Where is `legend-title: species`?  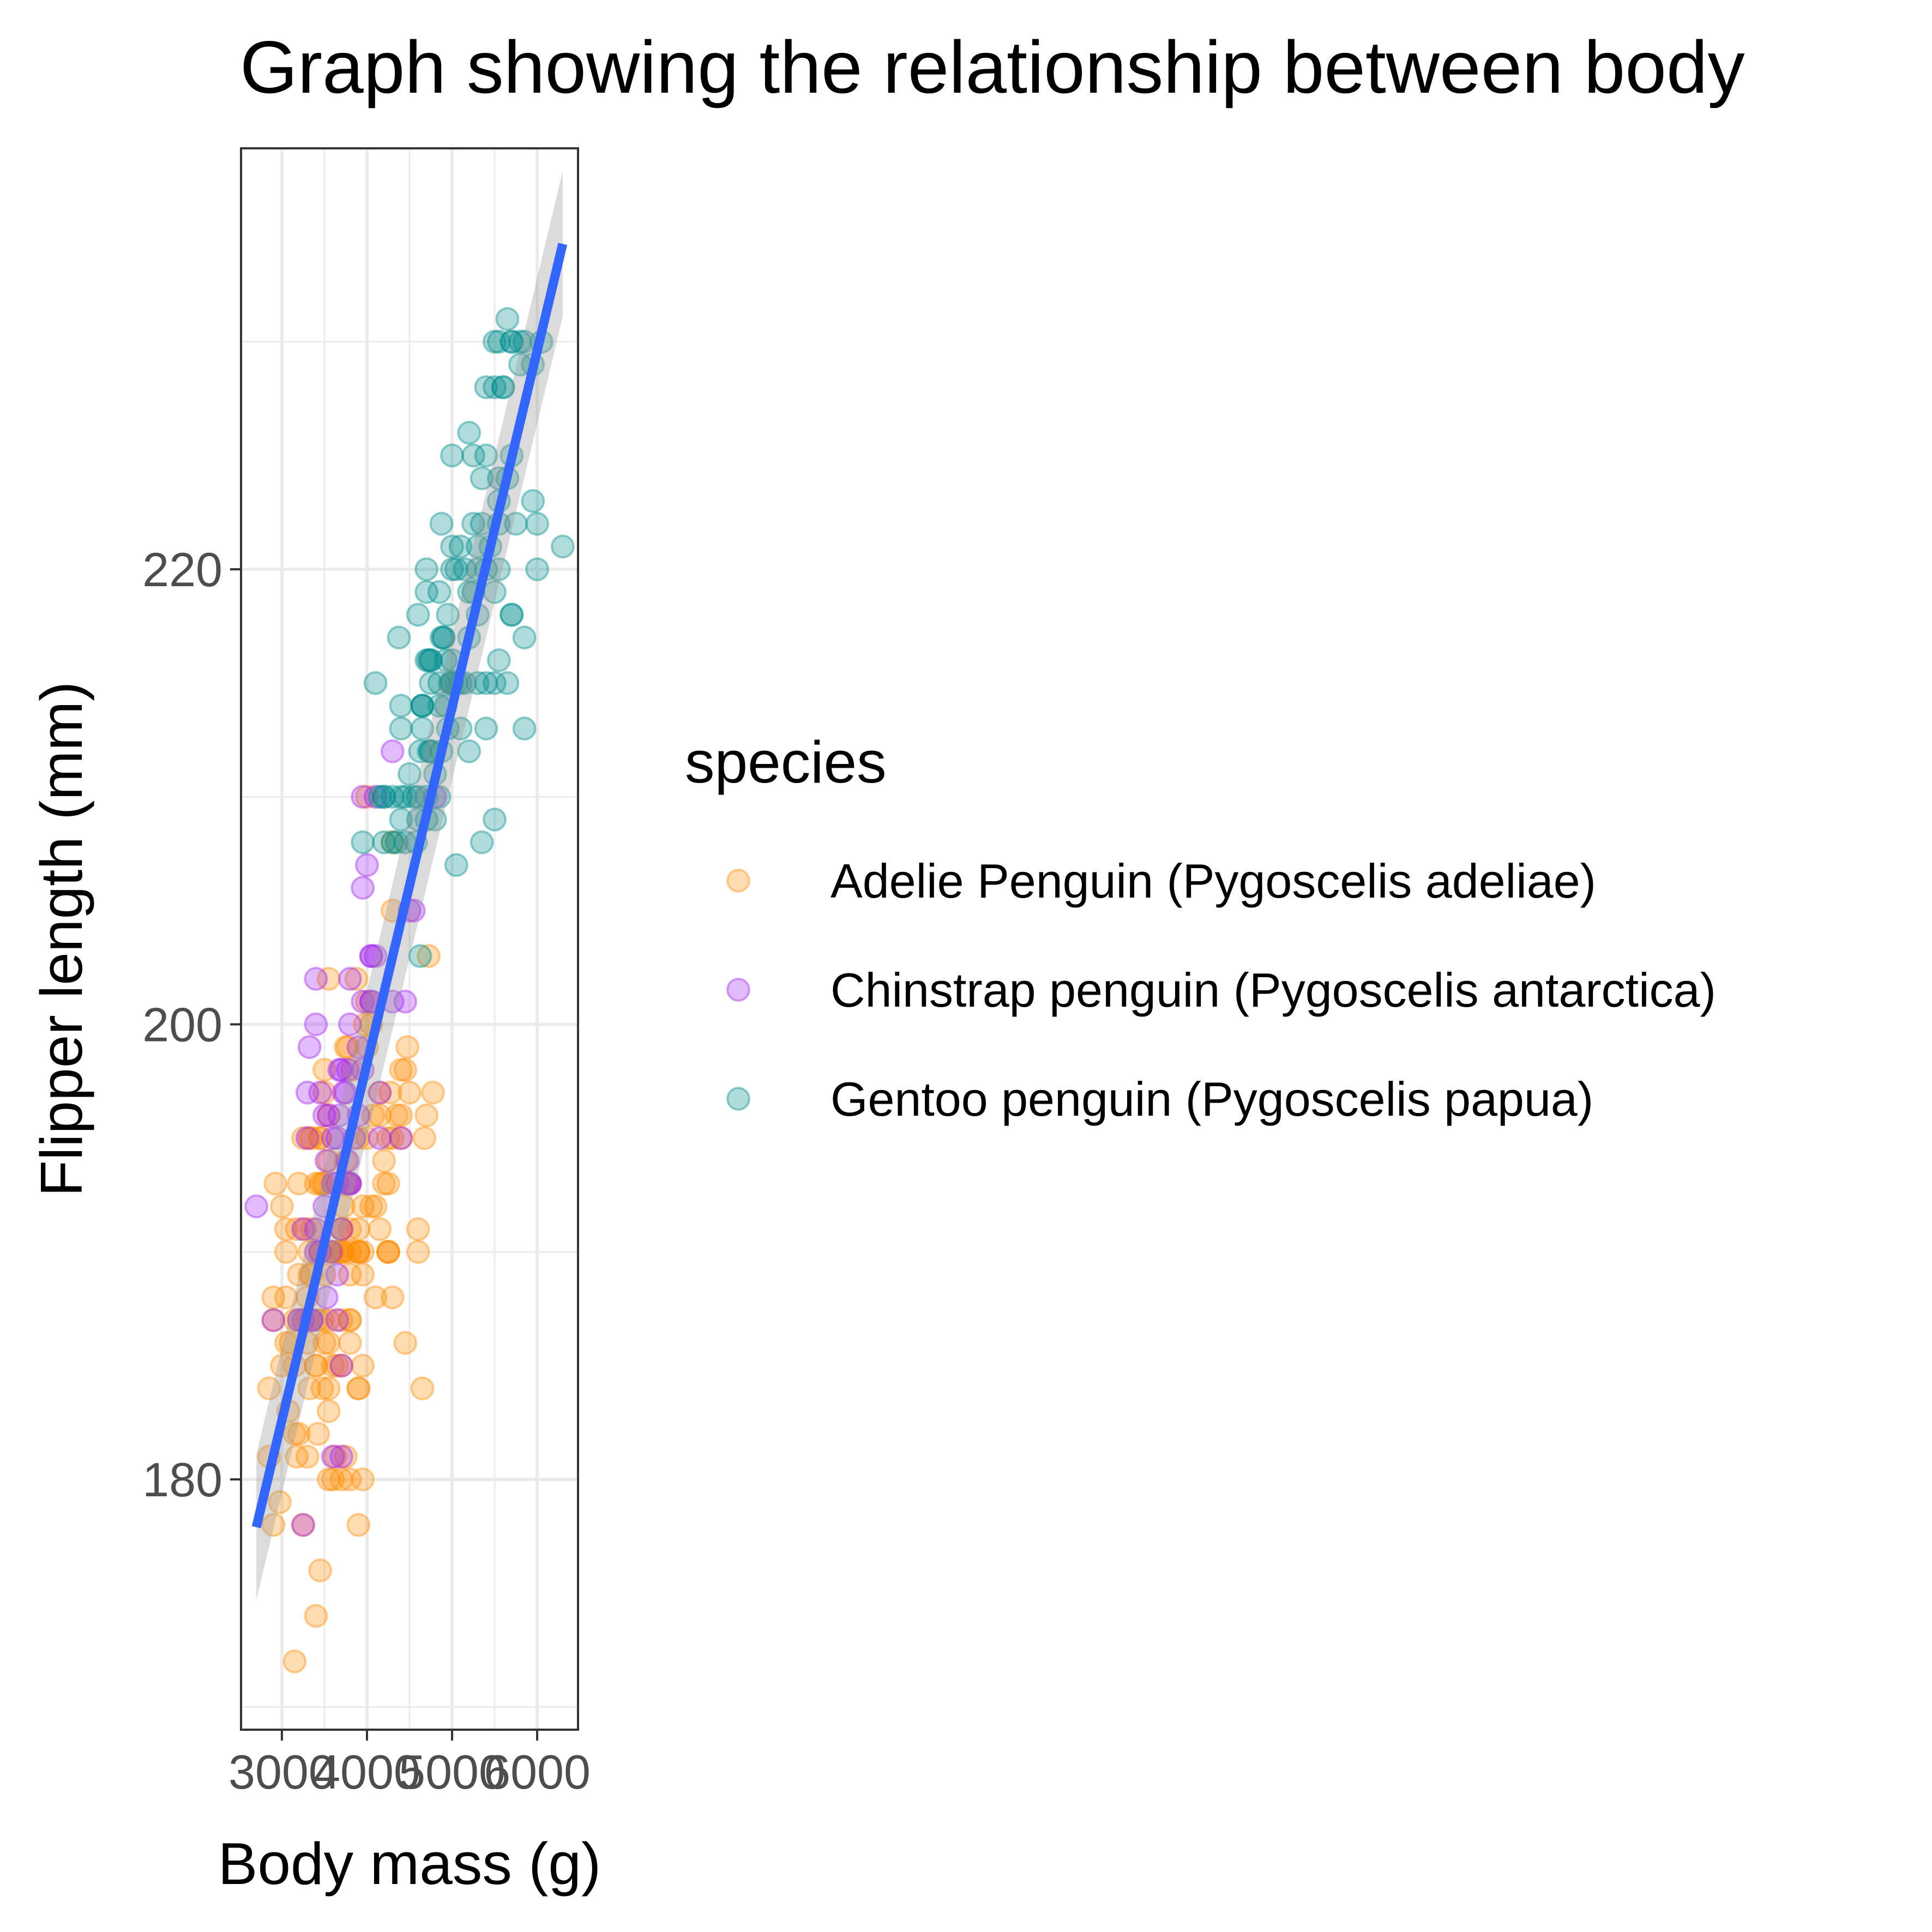
legend-title: species is located at coordinates (786, 762).